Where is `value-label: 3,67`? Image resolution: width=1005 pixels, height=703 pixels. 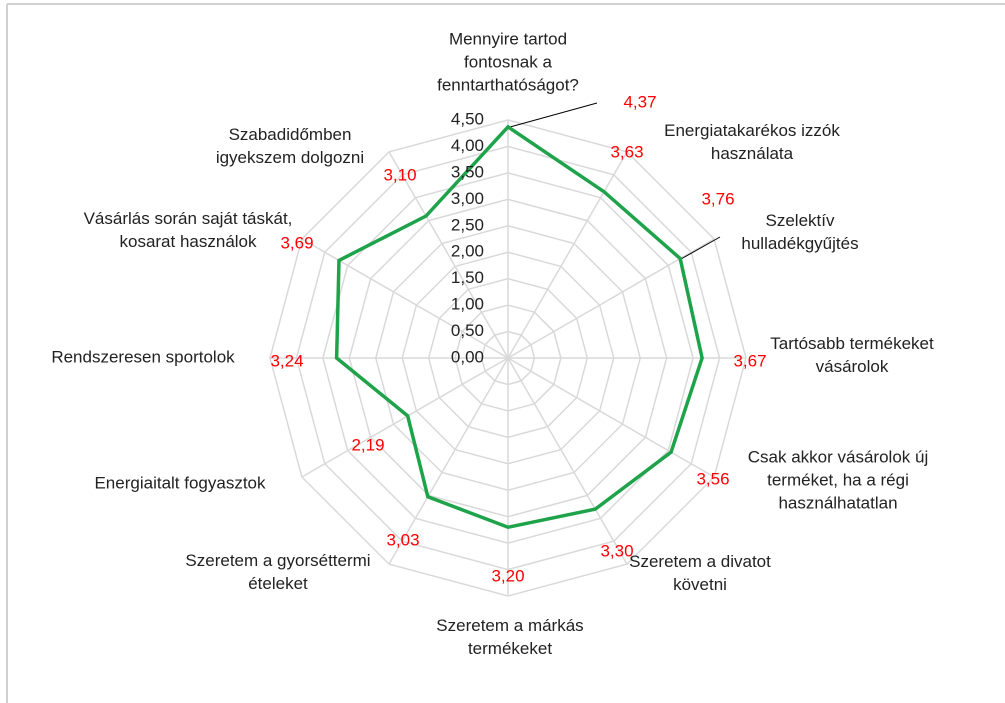
value-label: 3,67 is located at coordinates (749, 360).